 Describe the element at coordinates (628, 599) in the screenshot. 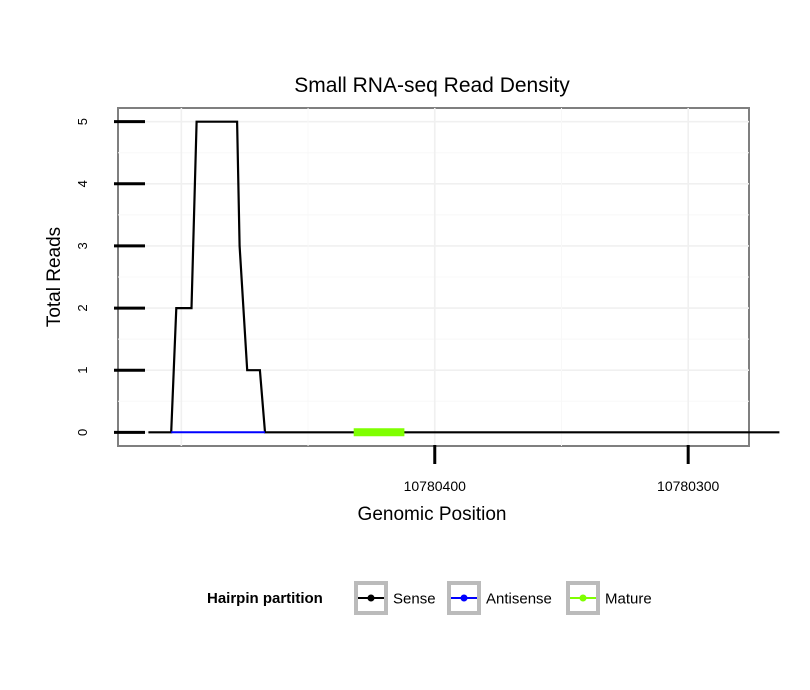

I see `legend-label-mature: Mature` at that location.